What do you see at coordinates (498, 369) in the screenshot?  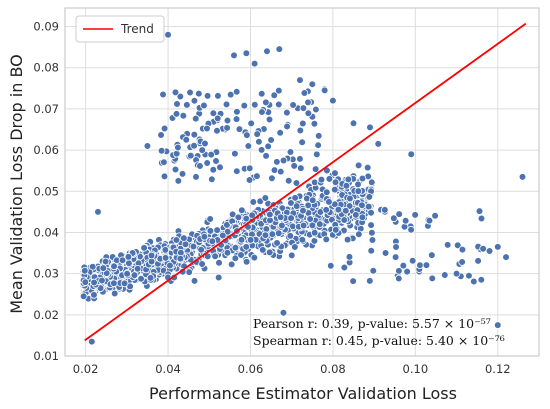 I see `x-tick-label: 0.12` at bounding box center [498, 369].